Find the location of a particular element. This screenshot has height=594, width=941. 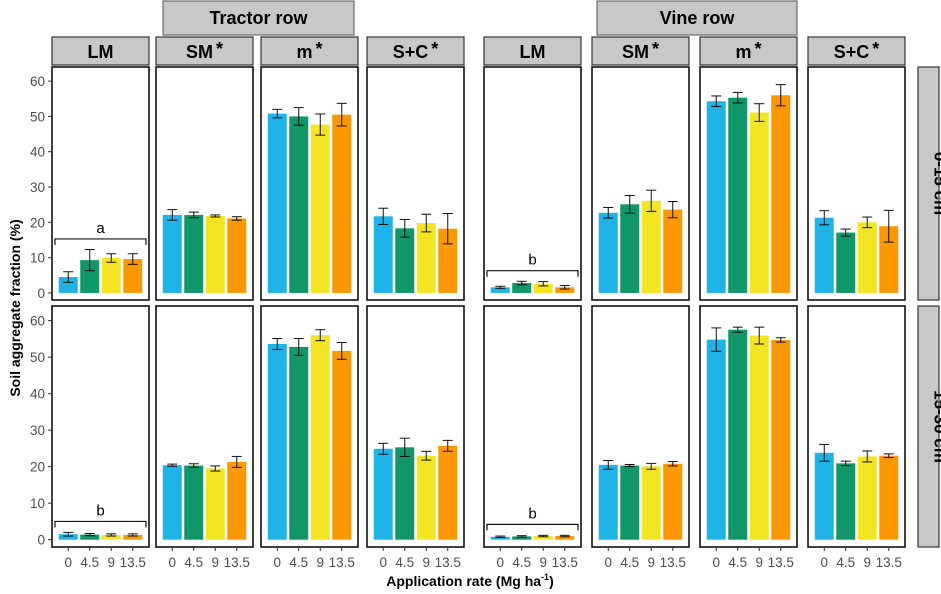

y-tick-label: 0 is located at coordinates (41, 293).